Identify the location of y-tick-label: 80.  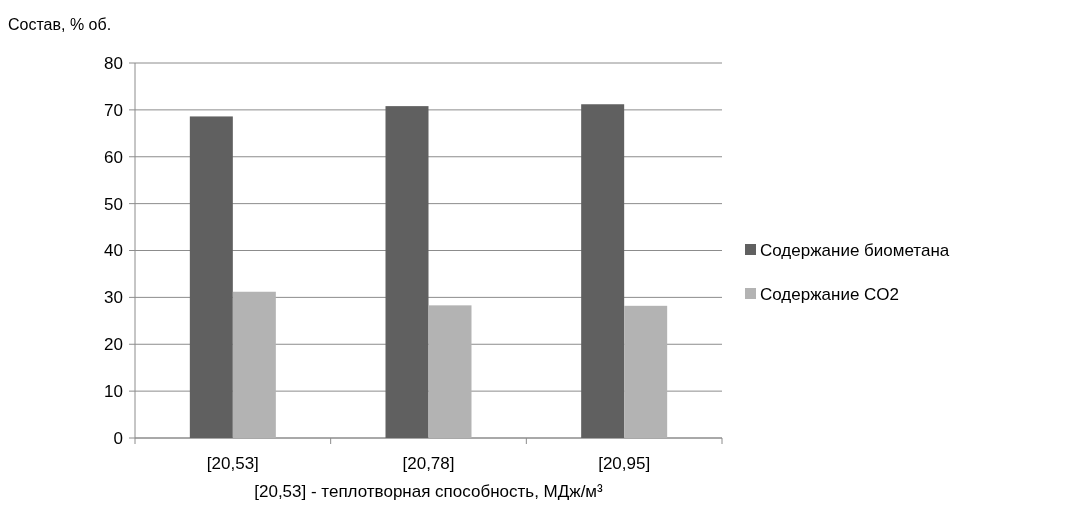
(113, 63).